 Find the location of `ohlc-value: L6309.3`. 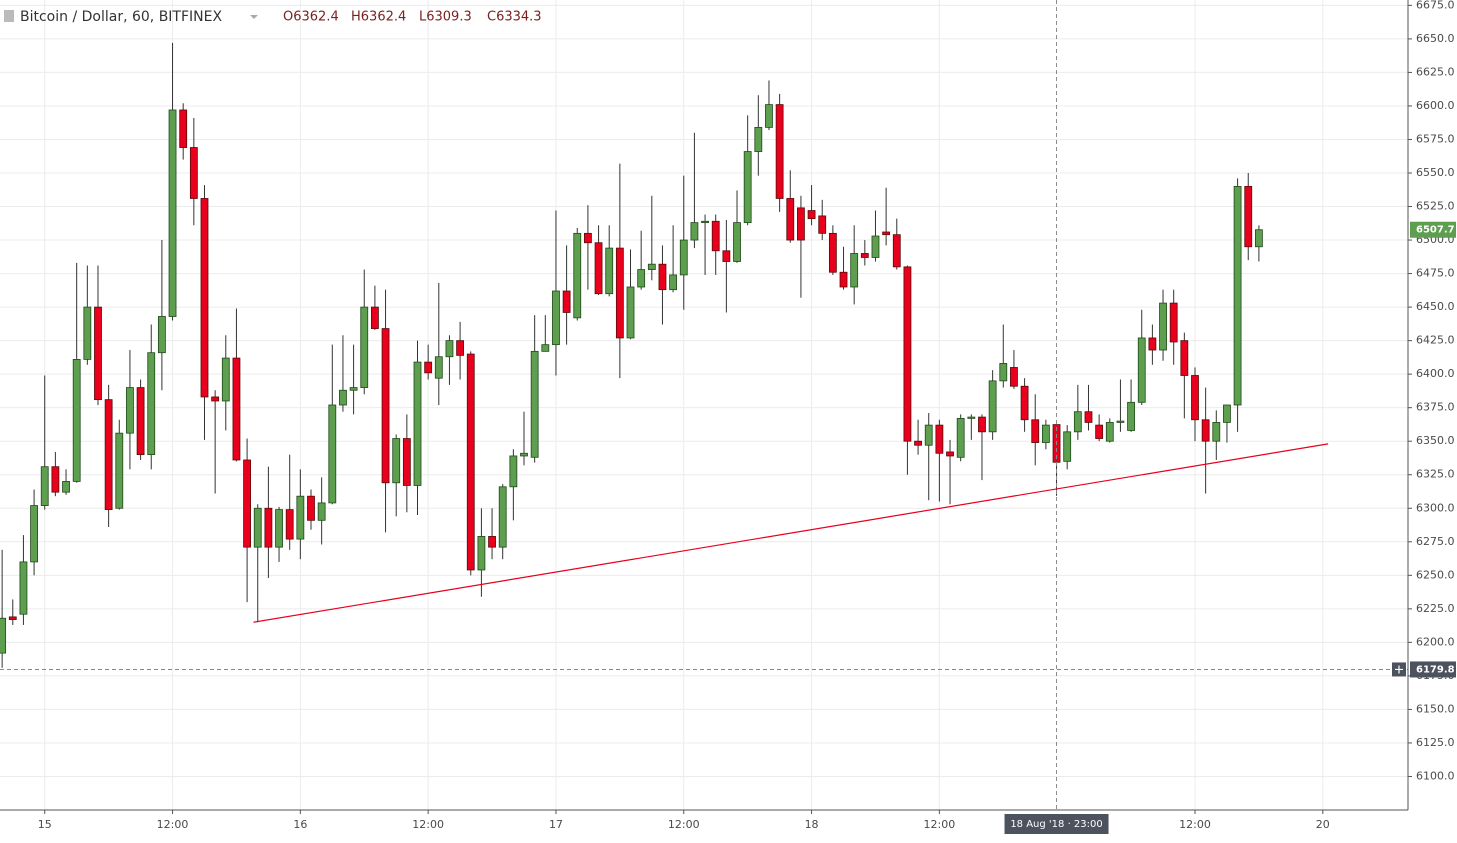

ohlc-value: L6309.3 is located at coordinates (445, 17).